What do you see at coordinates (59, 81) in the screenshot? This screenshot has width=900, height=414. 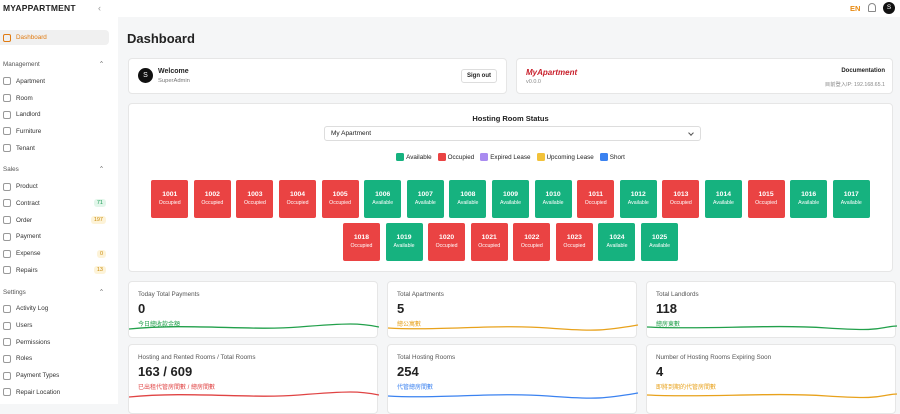 I see `nav-item: Apartment` at bounding box center [59, 81].